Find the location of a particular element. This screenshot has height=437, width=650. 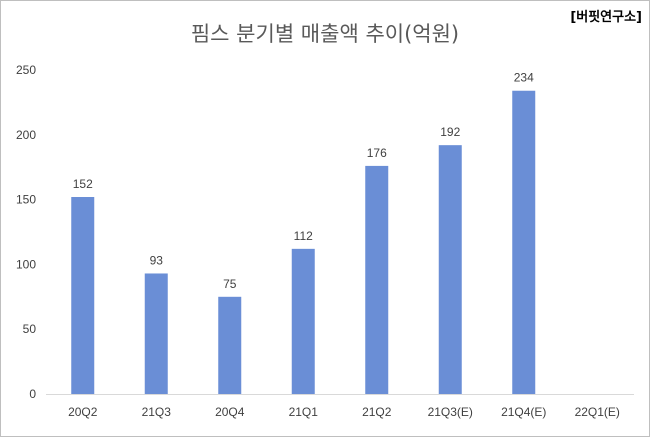

y-tick-label: 100 is located at coordinates (26, 264).